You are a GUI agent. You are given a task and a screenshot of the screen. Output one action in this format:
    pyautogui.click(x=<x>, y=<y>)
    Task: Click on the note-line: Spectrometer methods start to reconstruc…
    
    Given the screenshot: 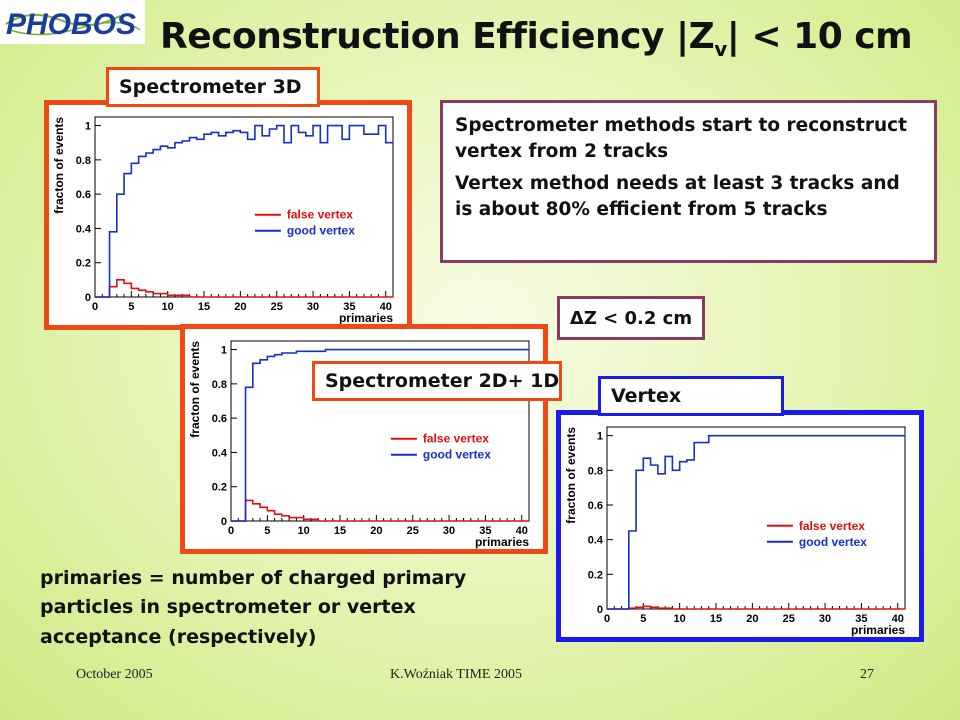 What is the action you would take?
    pyautogui.click(x=681, y=138)
    